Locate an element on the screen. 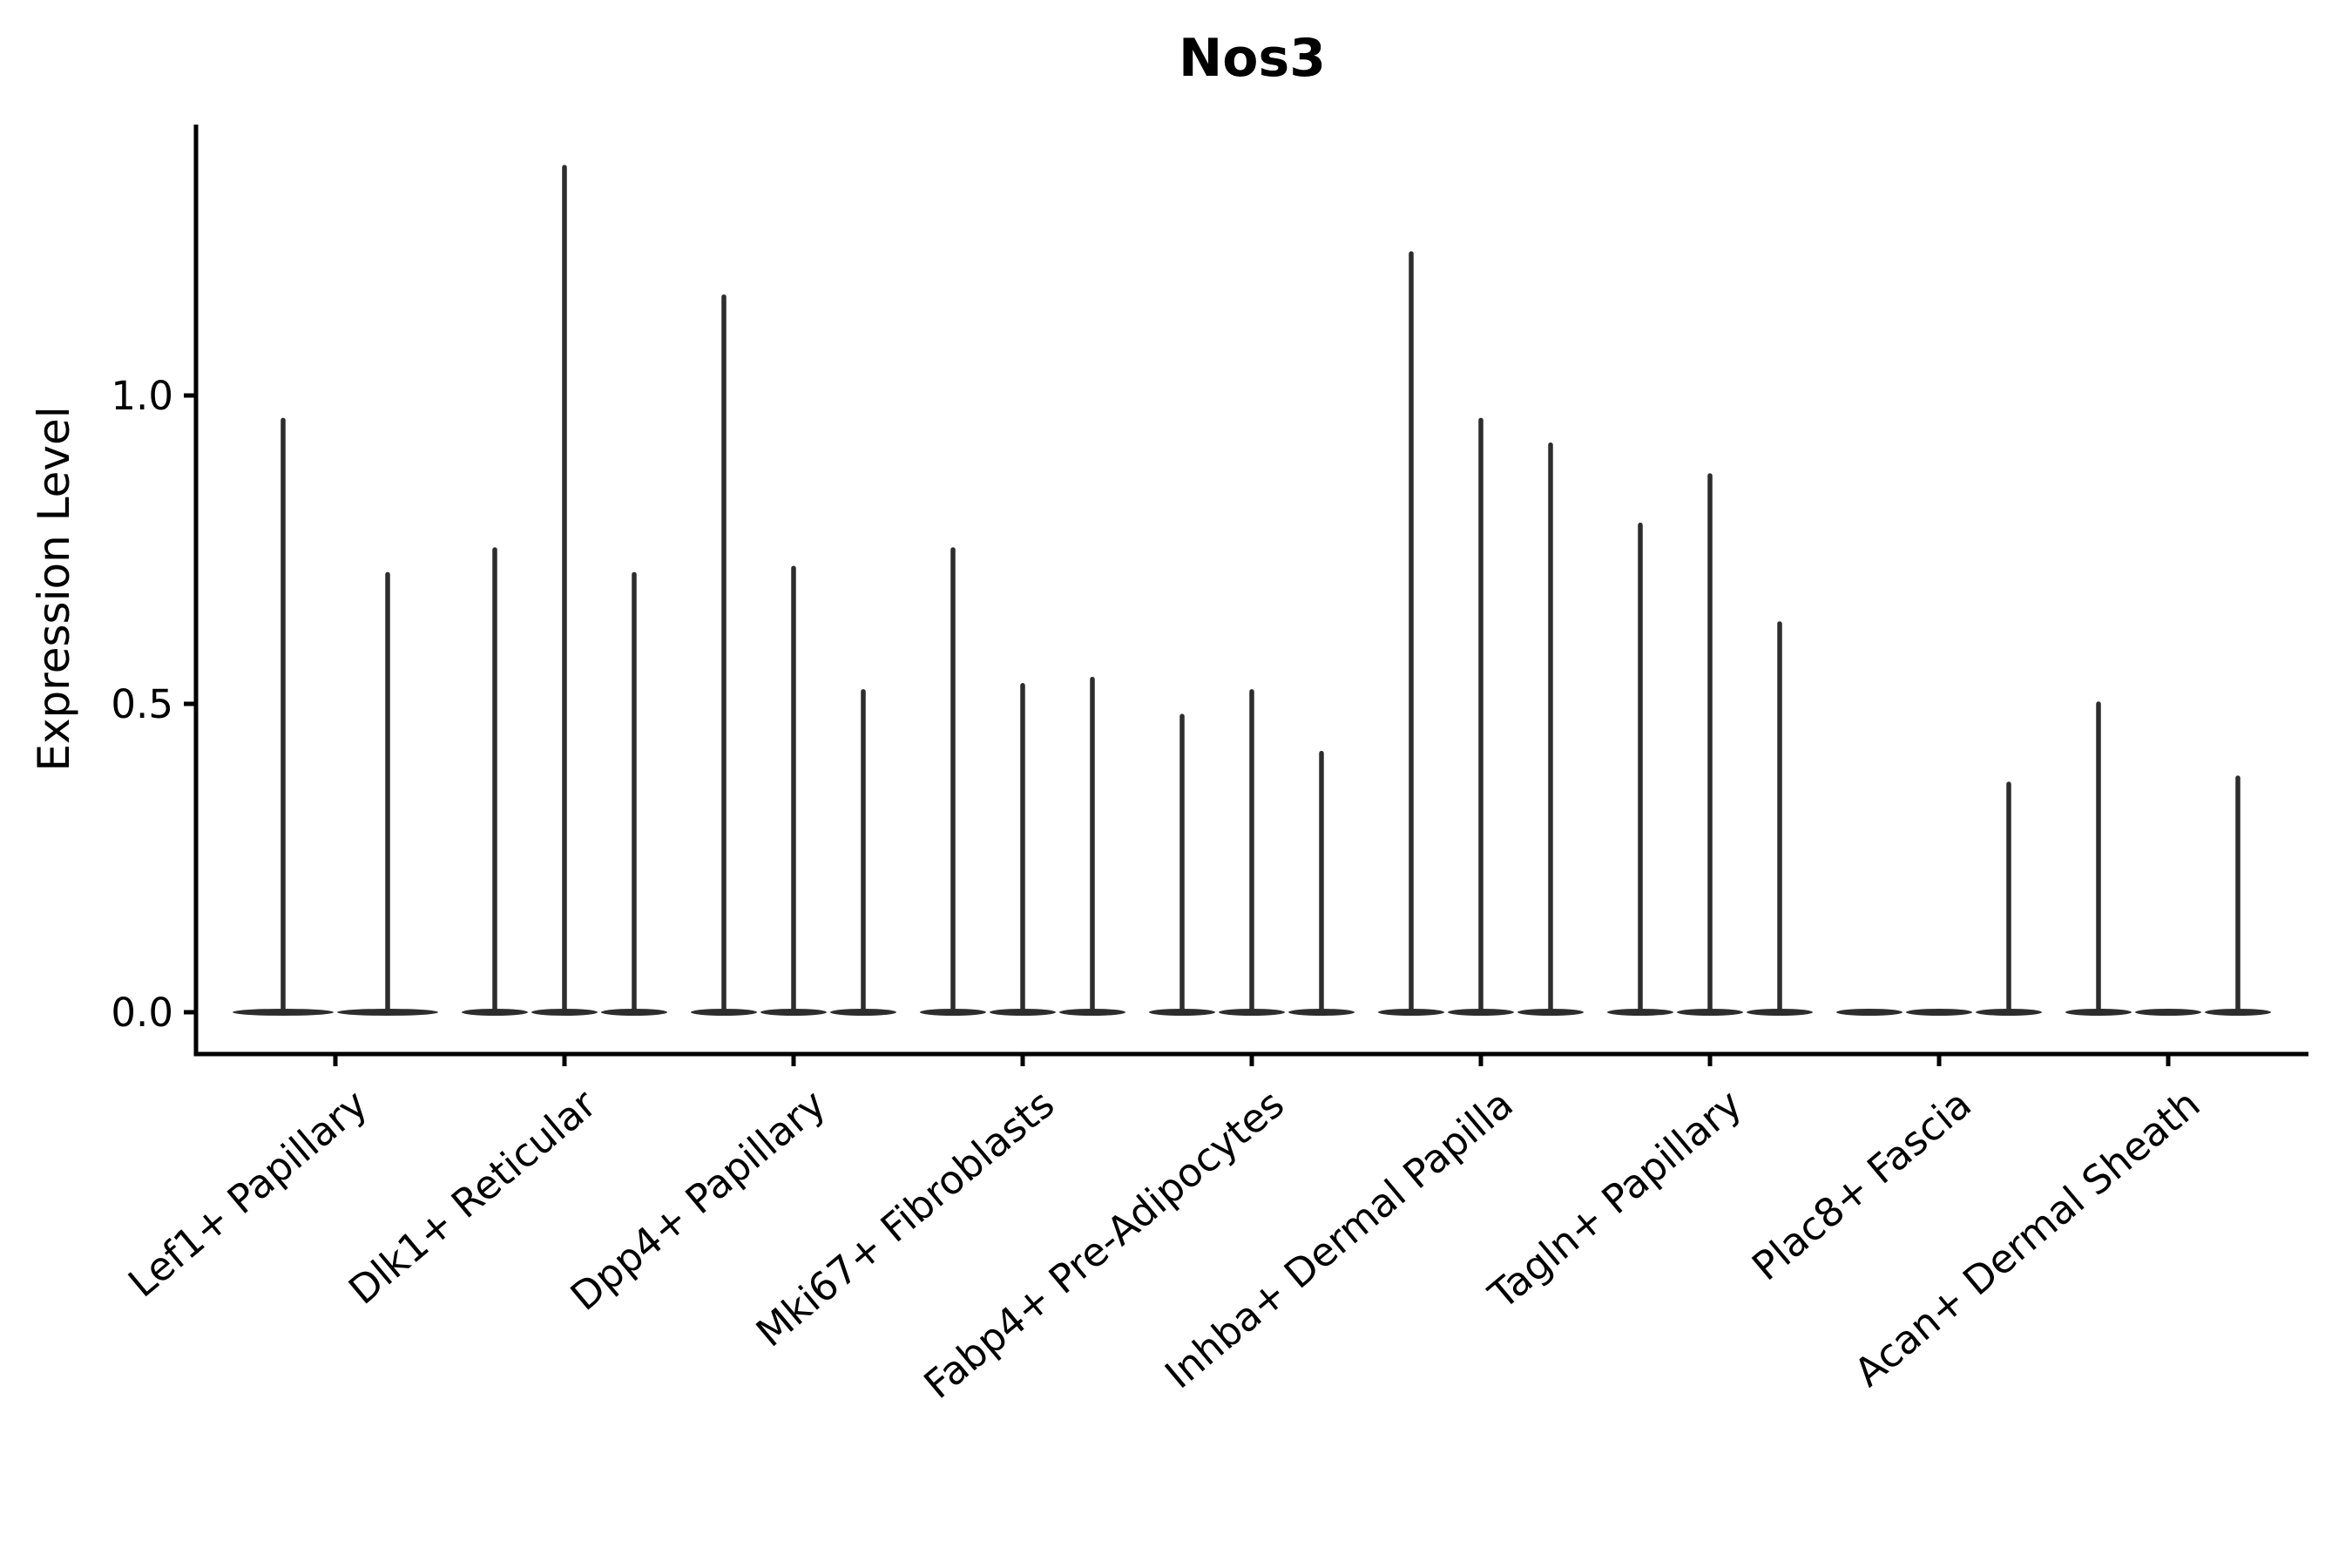 The image size is (2352, 1568). y-axis-label: Expression Level is located at coordinates (54, 589).